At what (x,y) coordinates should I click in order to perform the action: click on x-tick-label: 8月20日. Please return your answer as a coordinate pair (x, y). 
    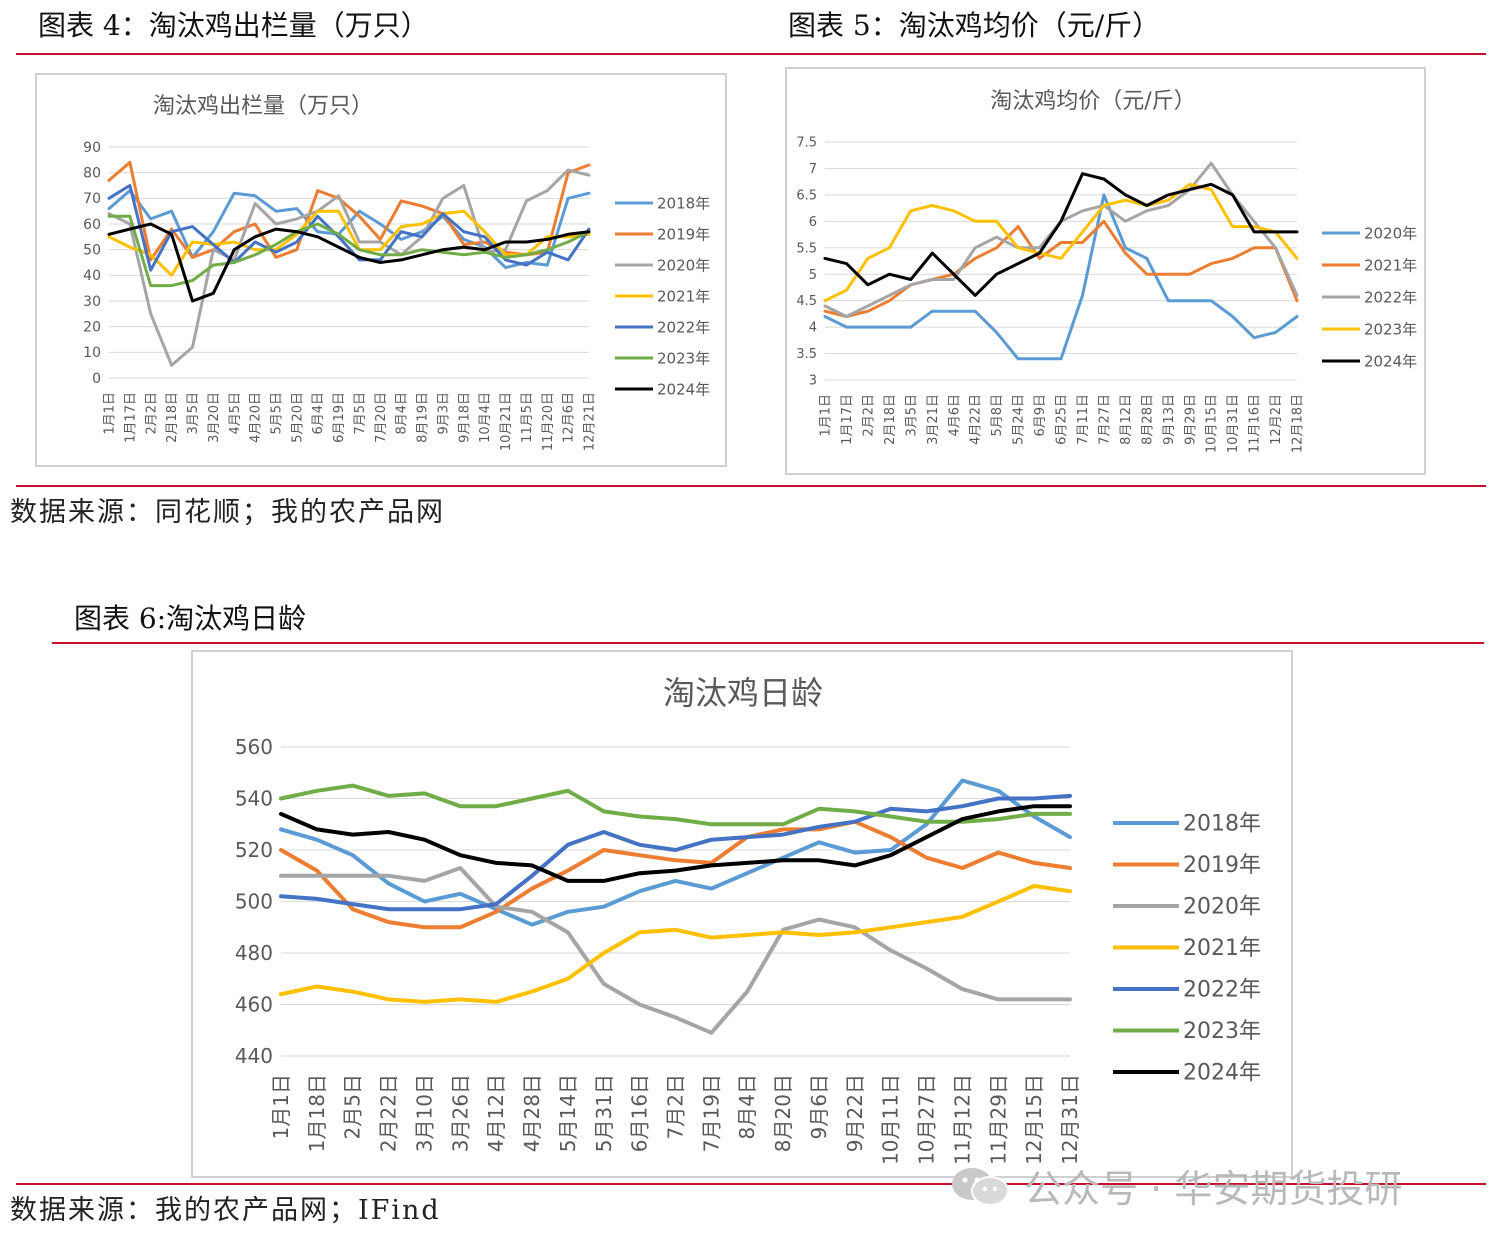
    Looking at the image, I should click on (783, 1113).